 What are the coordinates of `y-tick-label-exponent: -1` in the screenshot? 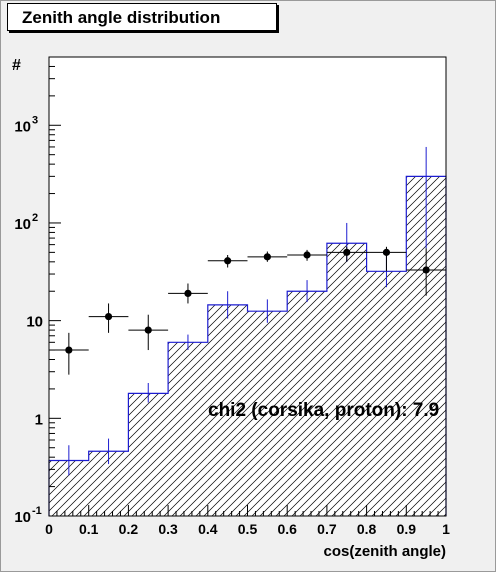 It's located at (37, 511).